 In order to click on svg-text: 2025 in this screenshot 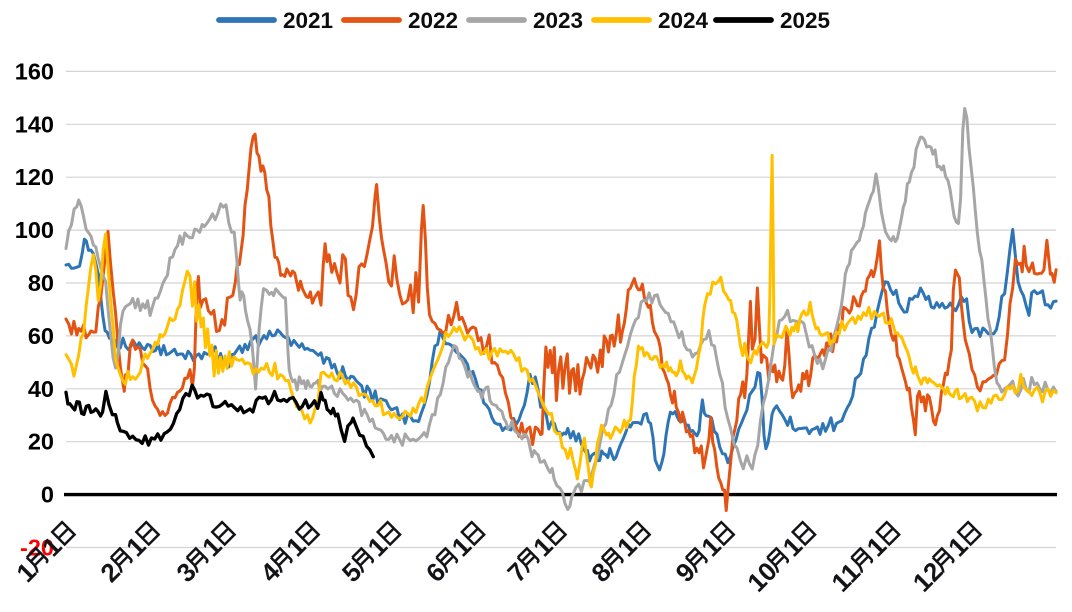, I will do `click(805, 20)`.